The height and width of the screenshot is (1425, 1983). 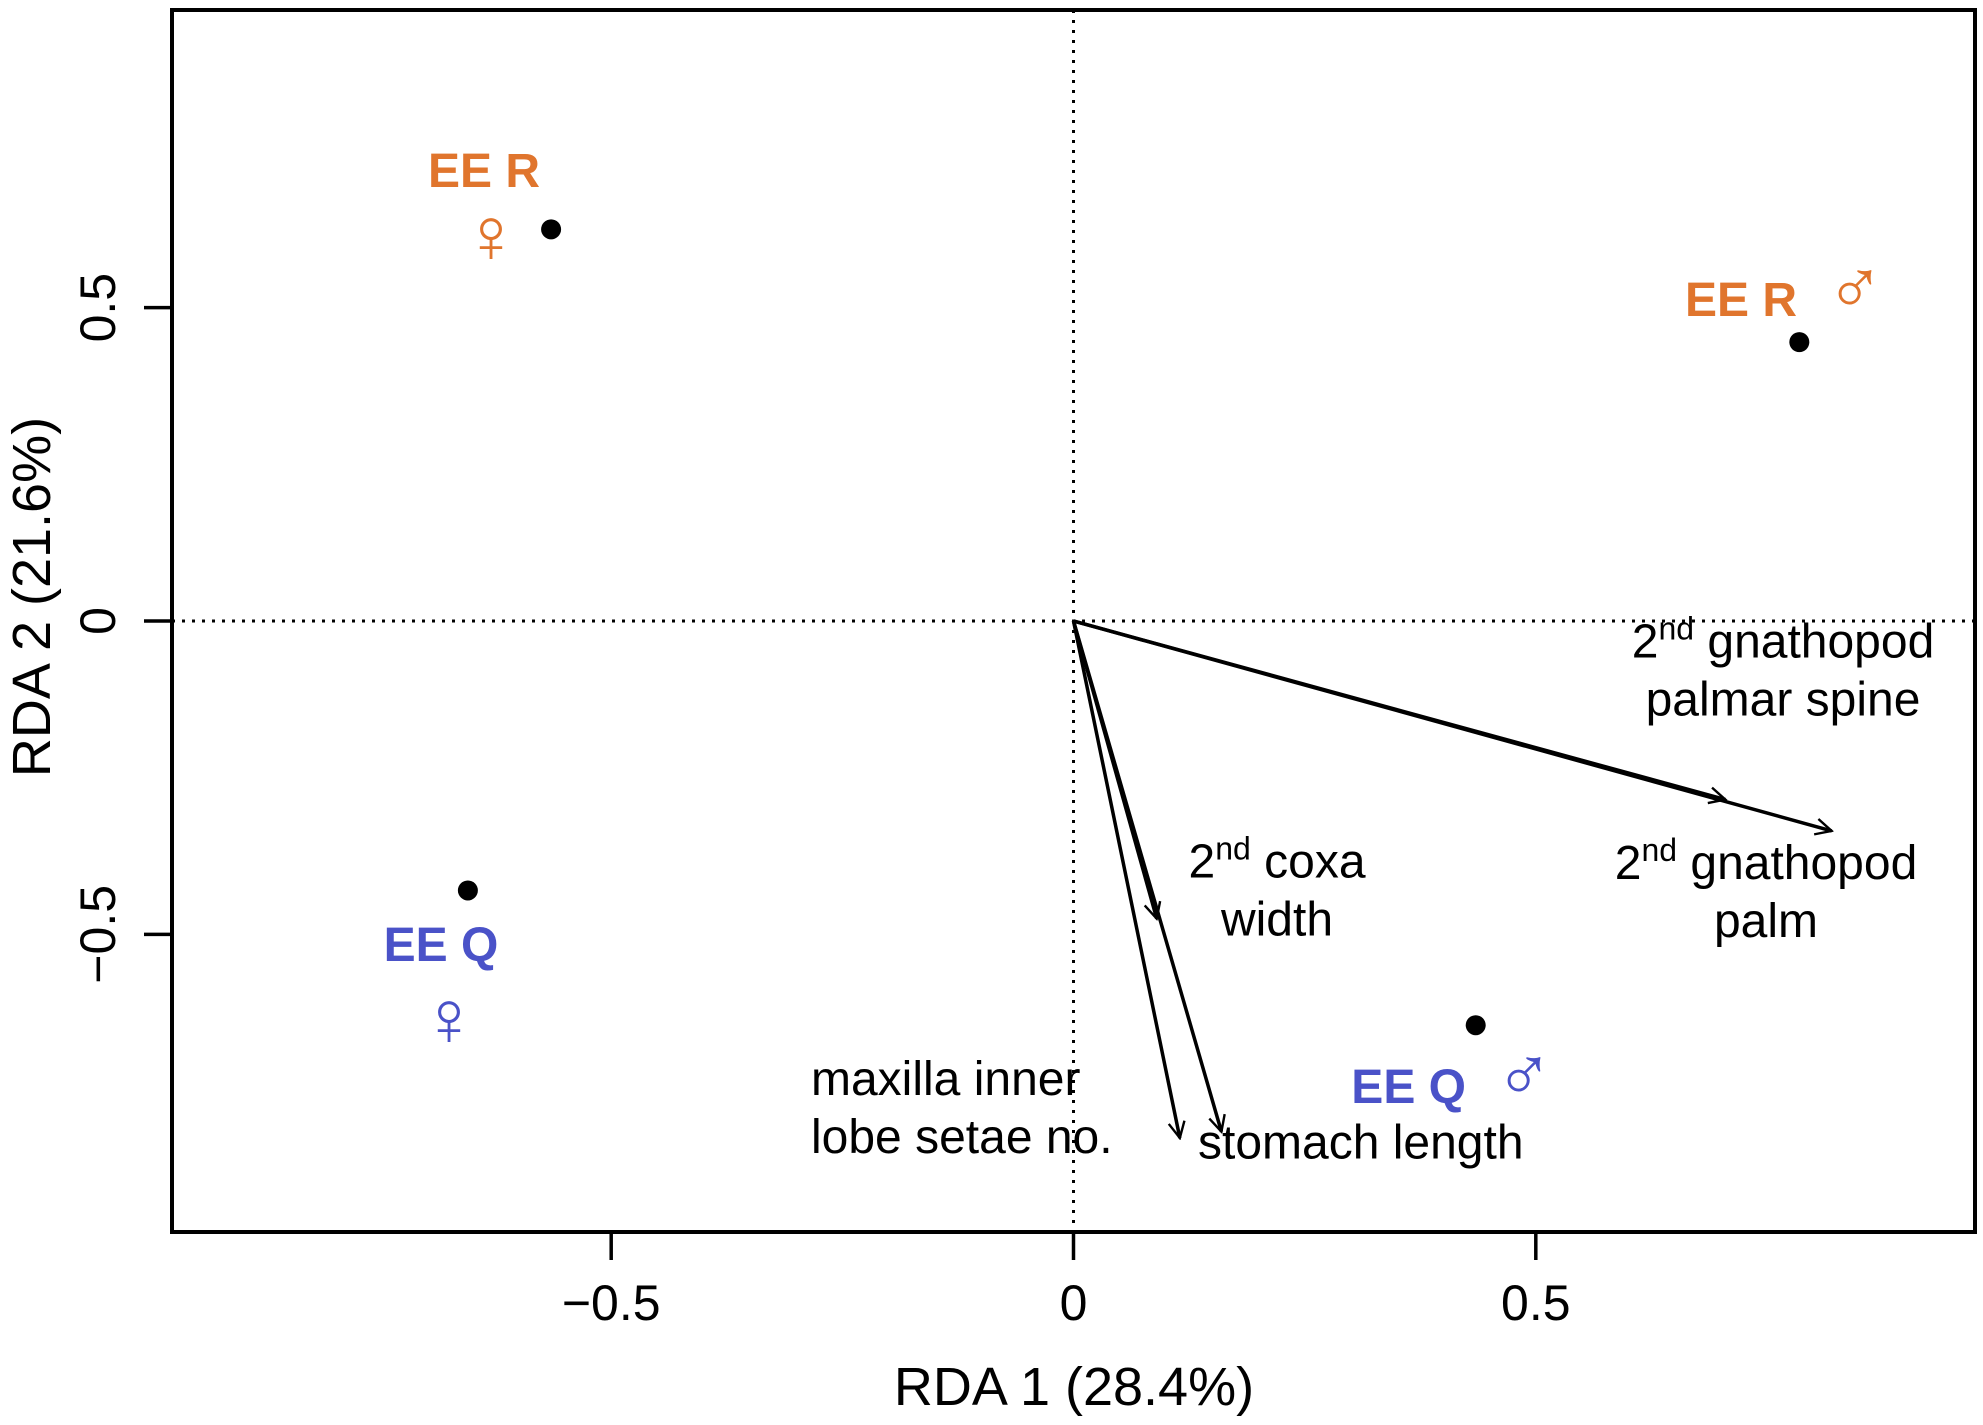 What do you see at coordinates (1766, 890) in the screenshot?
I see `arrow-label: 2nd gnathopod palm` at bounding box center [1766, 890].